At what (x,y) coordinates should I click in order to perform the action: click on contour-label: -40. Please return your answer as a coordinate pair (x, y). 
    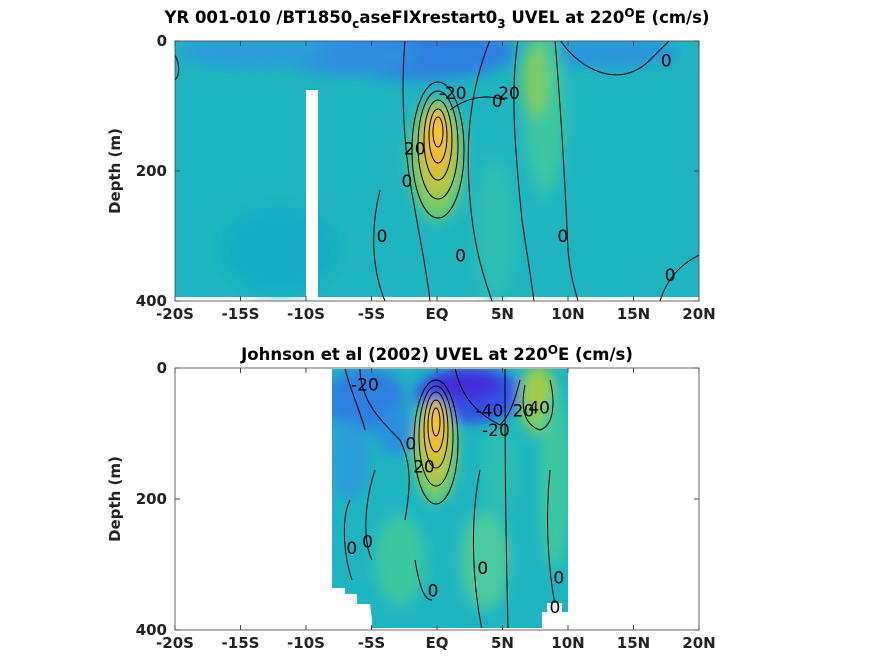
    Looking at the image, I should click on (490, 412).